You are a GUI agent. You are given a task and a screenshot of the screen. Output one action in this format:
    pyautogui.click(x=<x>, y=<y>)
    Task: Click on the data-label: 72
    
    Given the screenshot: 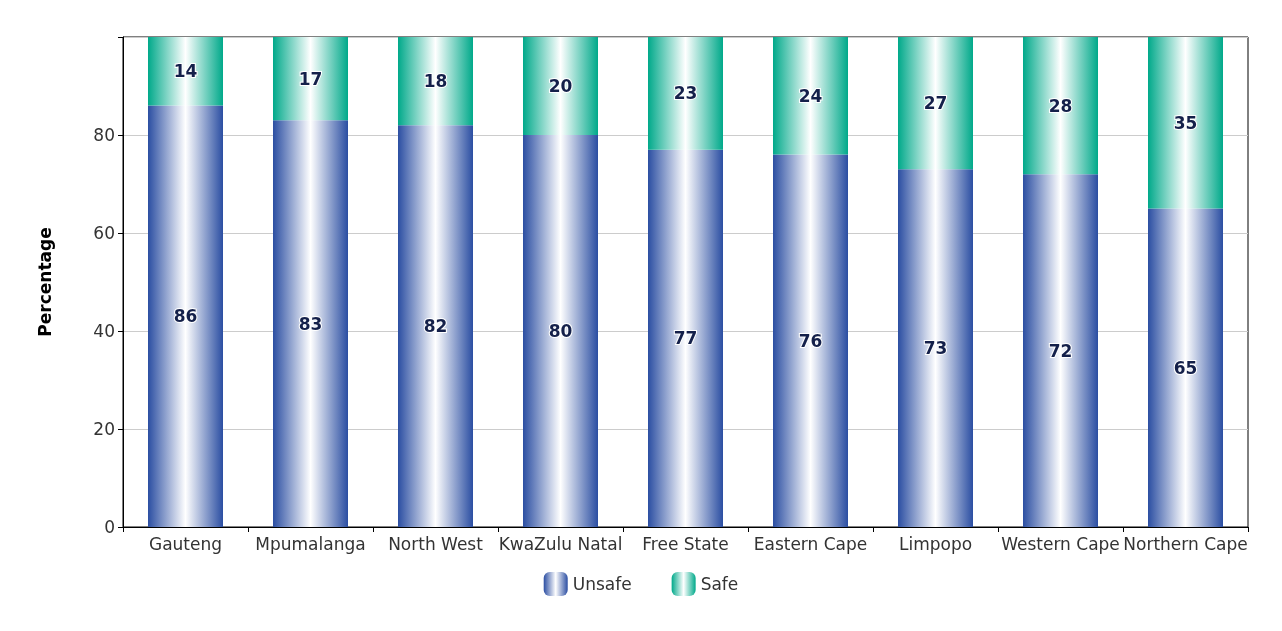 What is the action you would take?
    pyautogui.click(x=1060, y=350)
    